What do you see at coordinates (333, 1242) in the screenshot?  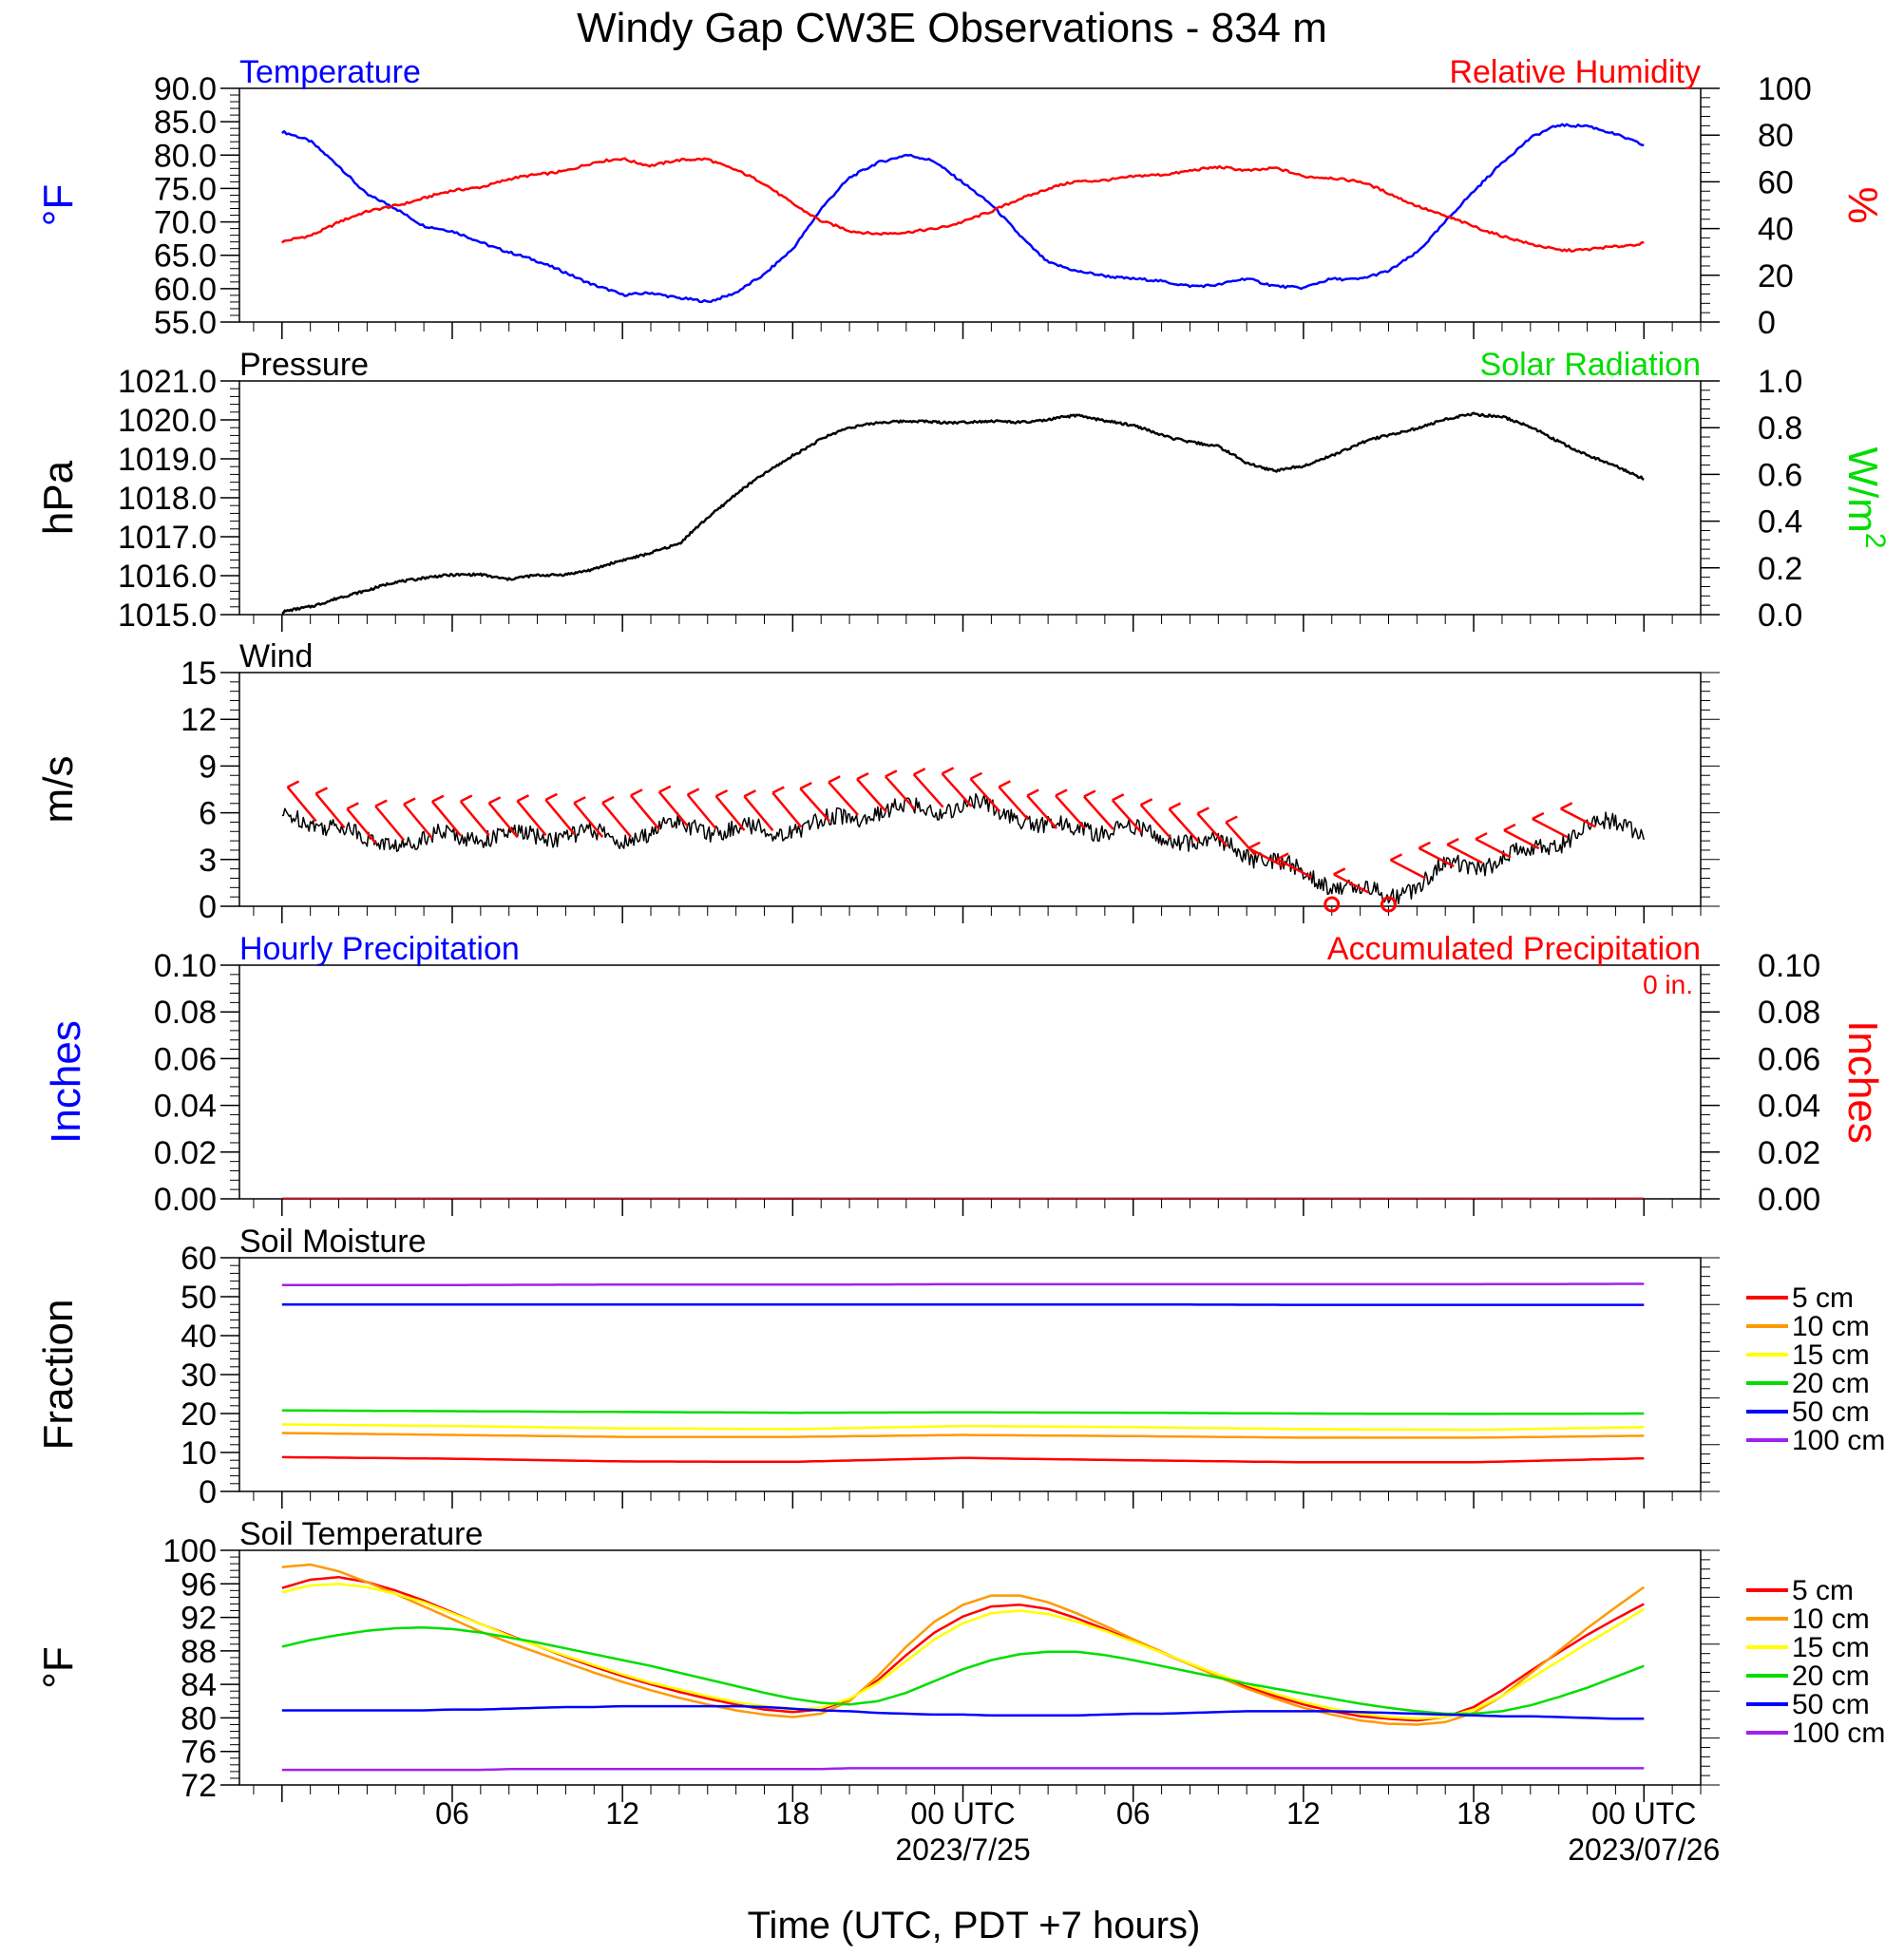 I see `panel-title-left: Soil Moisture` at bounding box center [333, 1242].